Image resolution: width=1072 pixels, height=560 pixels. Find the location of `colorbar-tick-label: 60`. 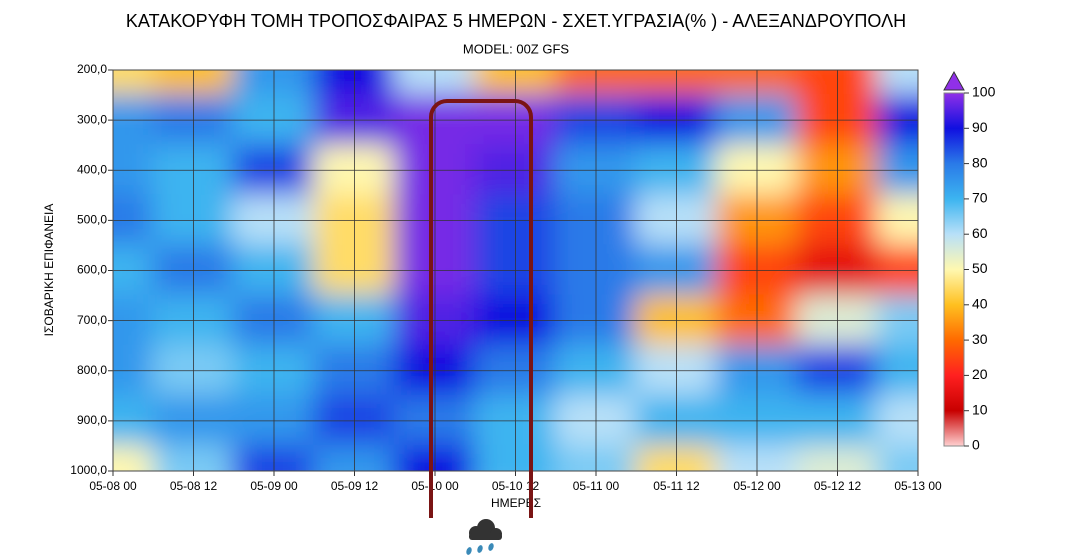

colorbar-tick-label: 60 is located at coordinates (980, 233).